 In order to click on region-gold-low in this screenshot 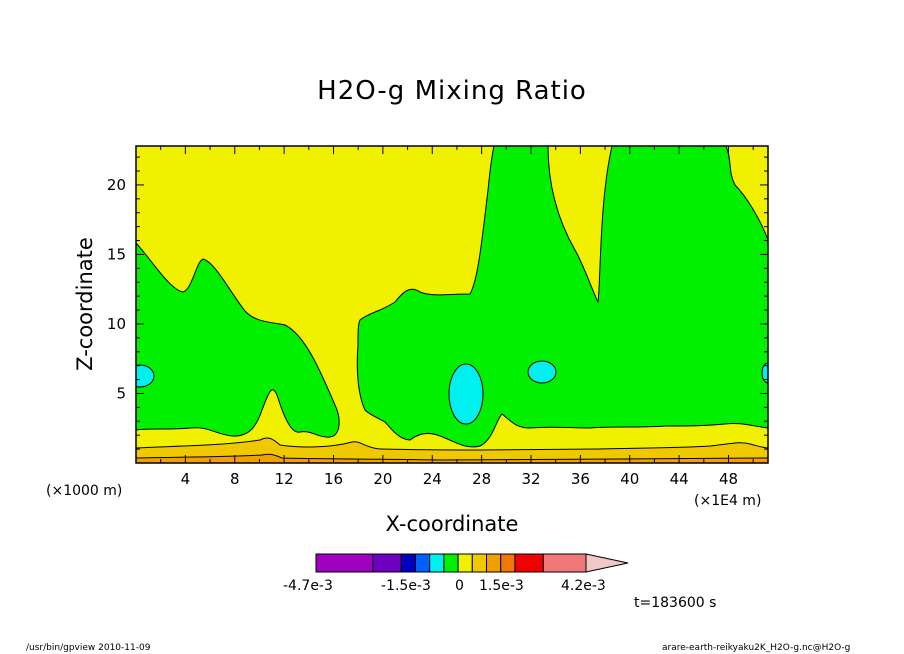, I will do `click(452, 450)`.